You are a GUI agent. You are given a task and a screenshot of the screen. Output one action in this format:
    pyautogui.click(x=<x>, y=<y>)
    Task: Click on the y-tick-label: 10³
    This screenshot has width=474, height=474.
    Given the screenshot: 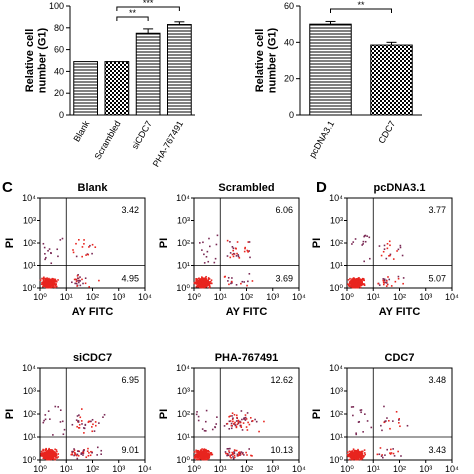 What is the action you would take?
    pyautogui.click(x=336, y=391)
    